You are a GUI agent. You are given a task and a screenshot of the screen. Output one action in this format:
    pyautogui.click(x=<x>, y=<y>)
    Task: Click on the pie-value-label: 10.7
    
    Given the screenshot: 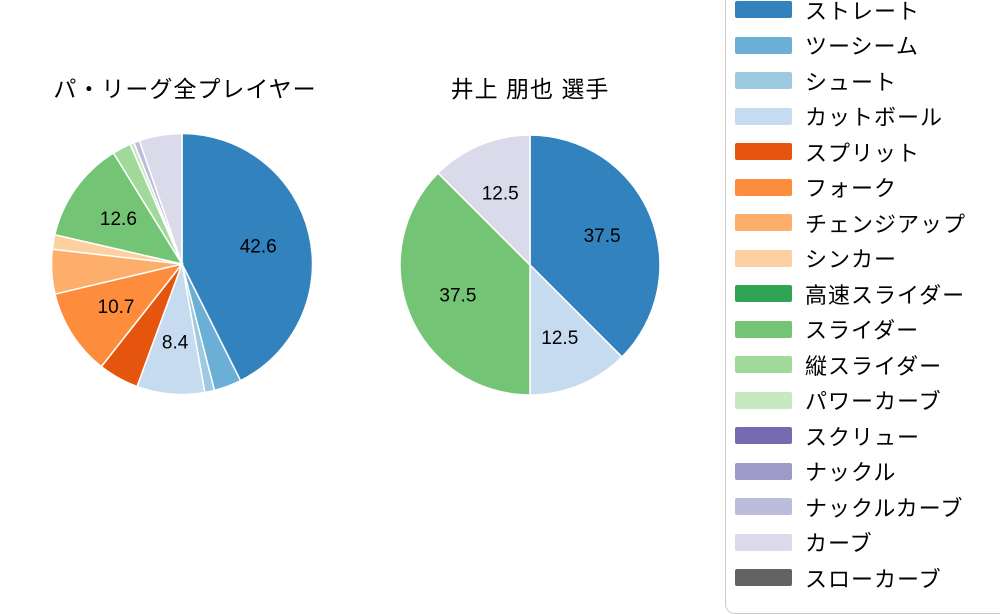 What is the action you would take?
    pyautogui.click(x=116, y=307)
    